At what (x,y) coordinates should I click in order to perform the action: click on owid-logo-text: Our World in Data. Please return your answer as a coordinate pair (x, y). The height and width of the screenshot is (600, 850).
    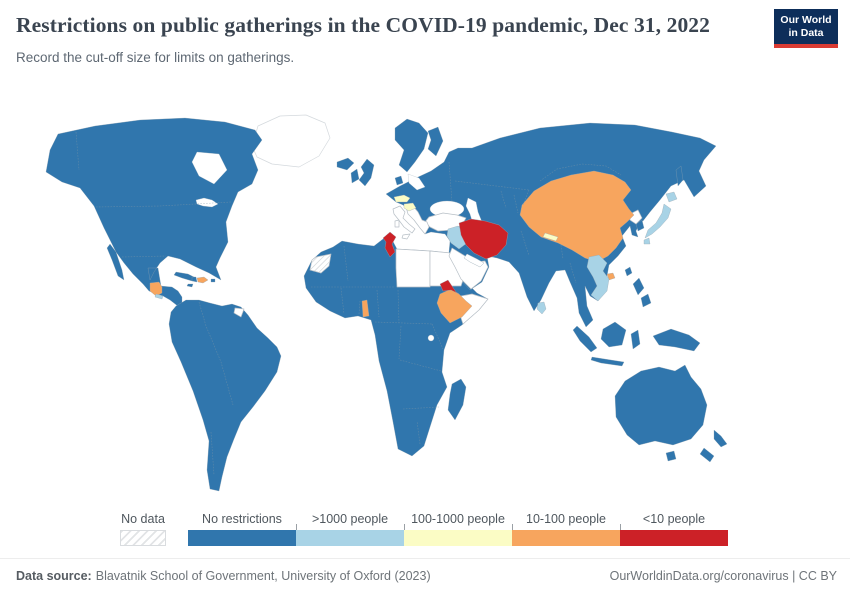
    Looking at the image, I should click on (806, 26).